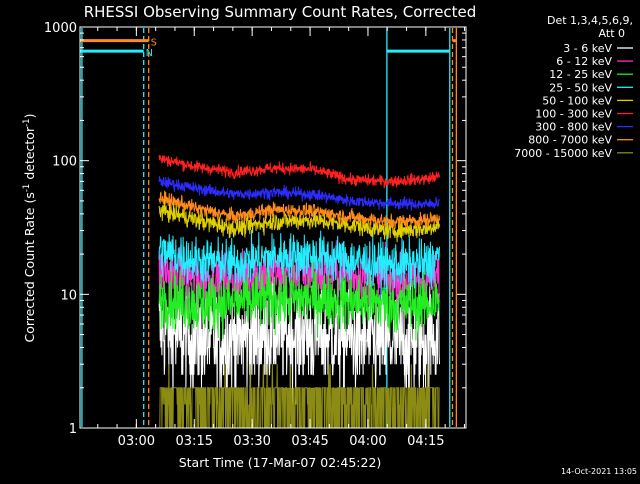 Image resolution: width=640 pixels, height=484 pixels. I want to click on x-tick-label-1: 03:15, so click(194, 441).